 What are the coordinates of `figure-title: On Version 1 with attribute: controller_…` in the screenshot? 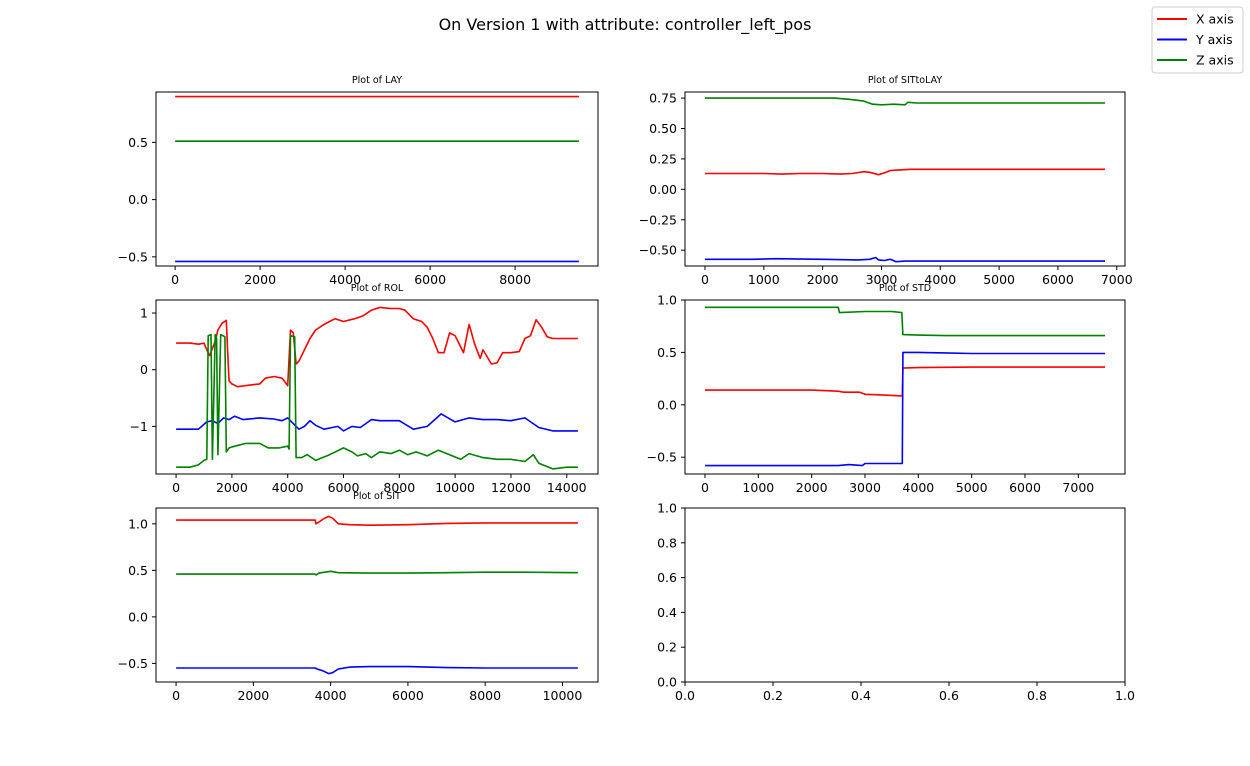 It's located at (625, 25).